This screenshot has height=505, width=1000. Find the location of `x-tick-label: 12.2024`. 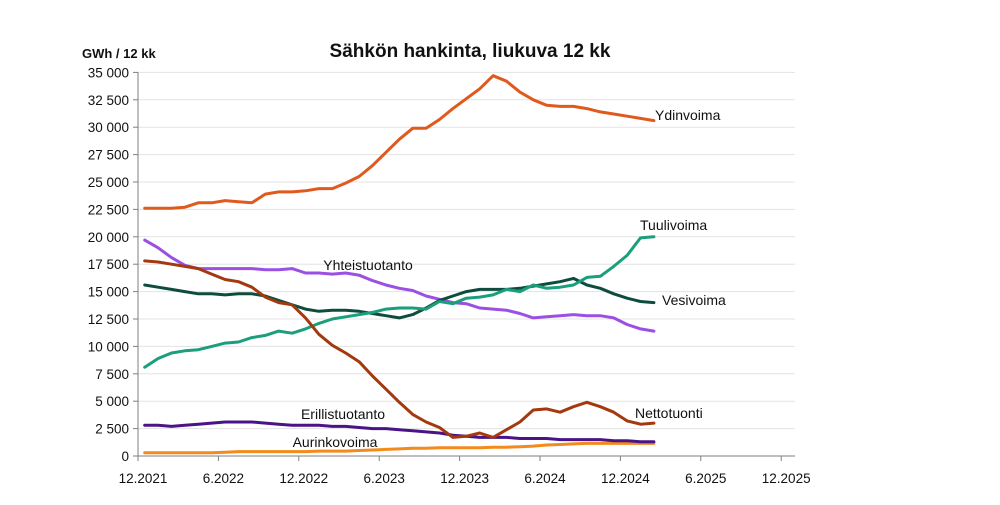

x-tick-label: 12.2024 is located at coordinates (625, 478).